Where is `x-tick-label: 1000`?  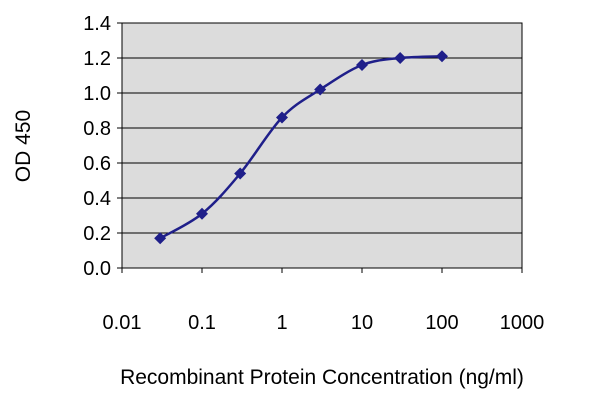 x-tick-label: 1000 is located at coordinates (522, 323).